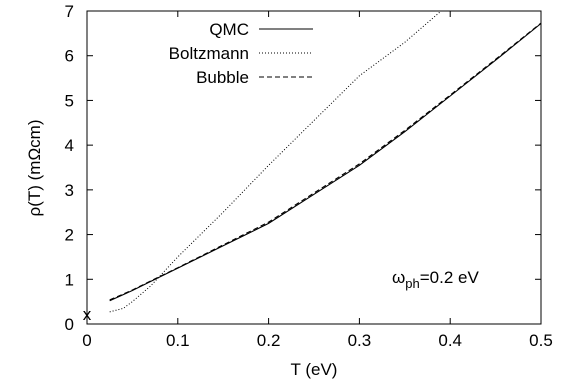  What do you see at coordinates (34, 168) in the screenshot?
I see `y-axis-title: ρ(T) (mΩcm)` at bounding box center [34, 168].